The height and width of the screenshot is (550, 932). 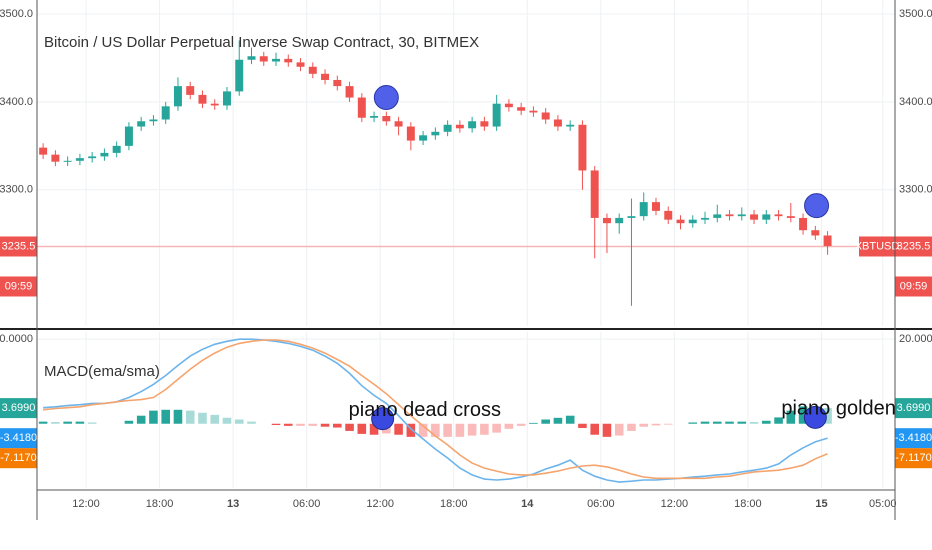 What do you see at coordinates (102, 371) in the screenshot?
I see `indicator-title: MACD(ema/sma)` at bounding box center [102, 371].